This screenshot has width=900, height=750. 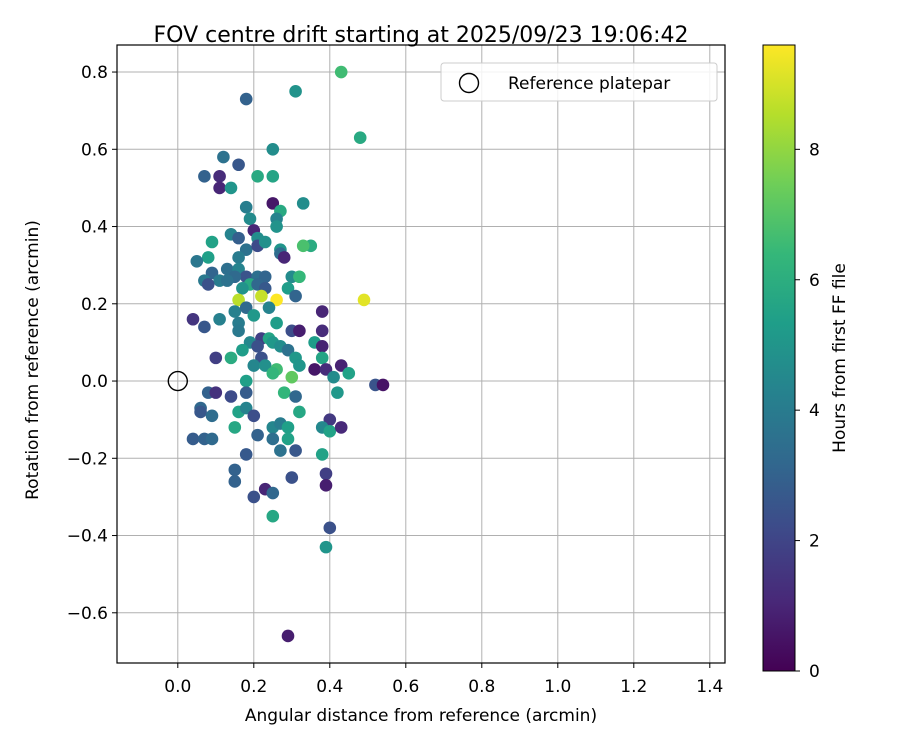 What do you see at coordinates (177, 687) in the screenshot?
I see `x-tick-label: 0.0` at bounding box center [177, 687].